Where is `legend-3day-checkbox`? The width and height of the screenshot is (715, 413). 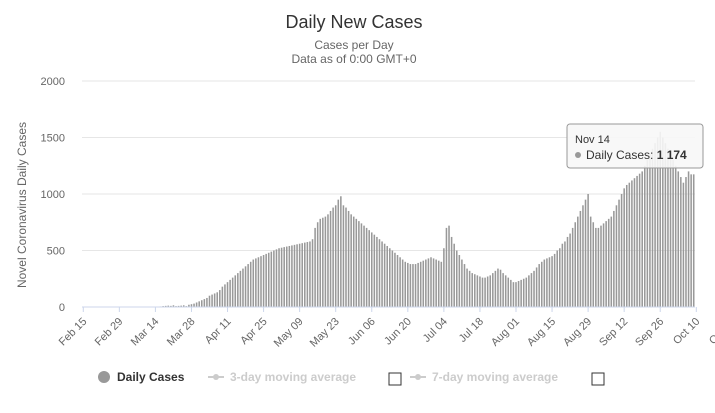
legend-3day-checkbox is located at coordinates (395, 379).